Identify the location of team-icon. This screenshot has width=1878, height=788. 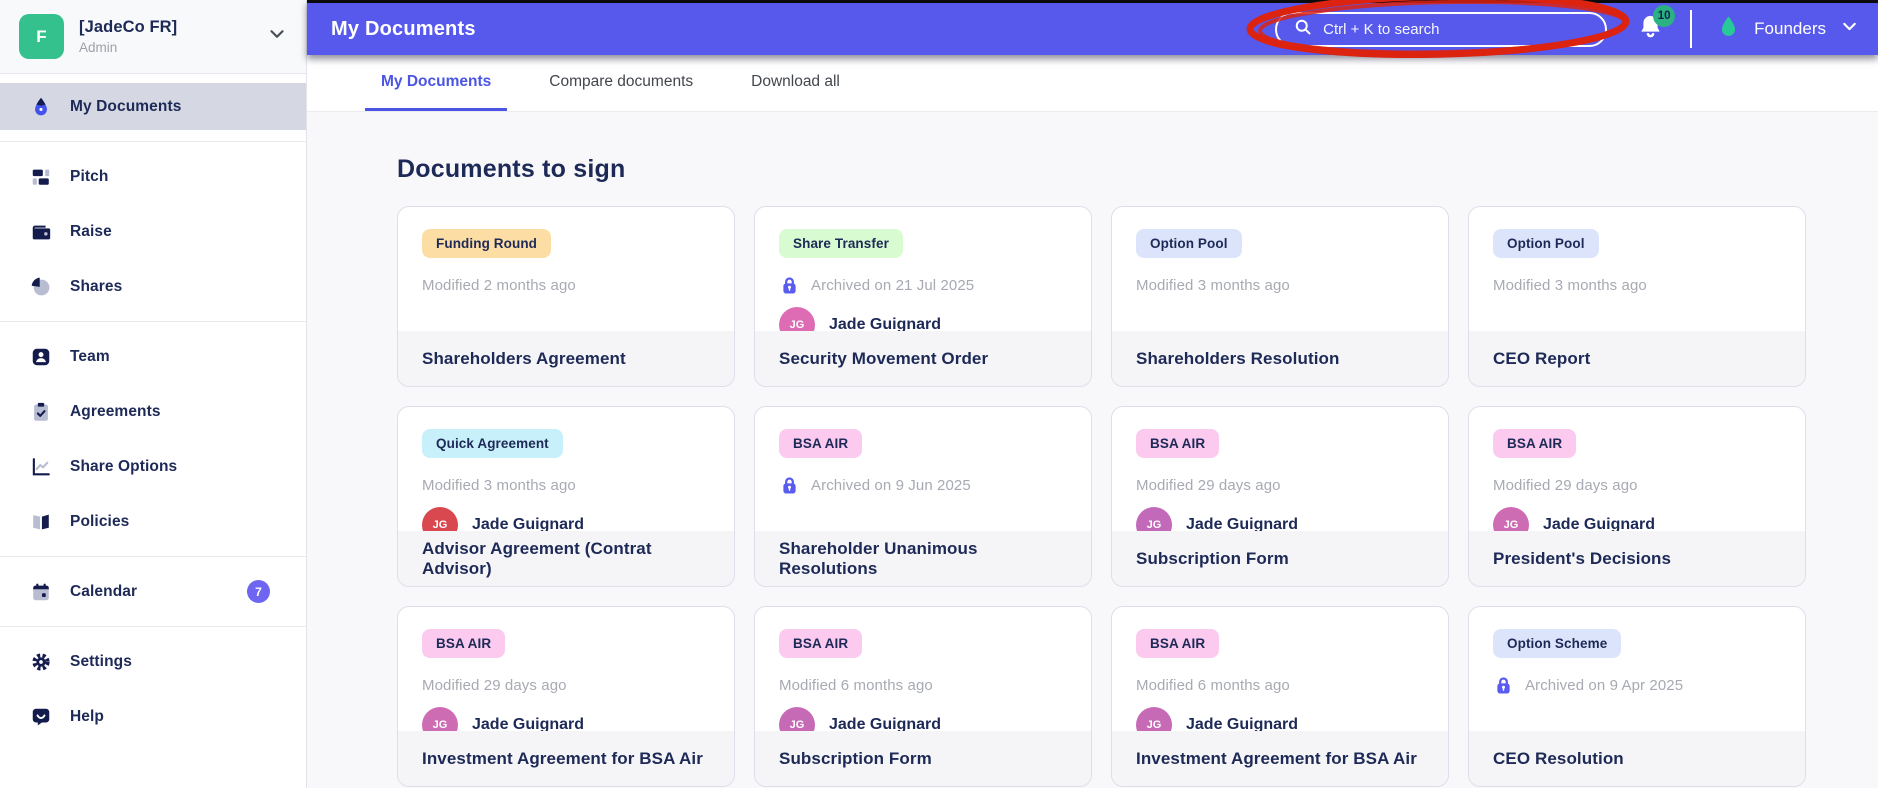
(41, 357).